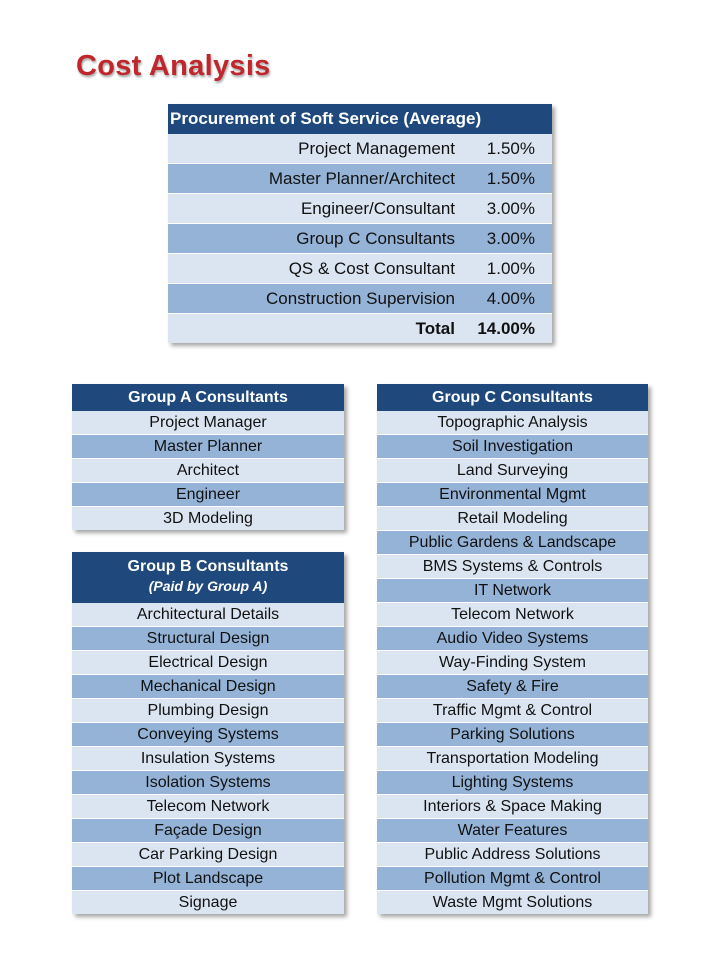 The image size is (720, 960). Describe the element at coordinates (512, 662) in the screenshot. I see `list-item: Way-Finding System` at that location.